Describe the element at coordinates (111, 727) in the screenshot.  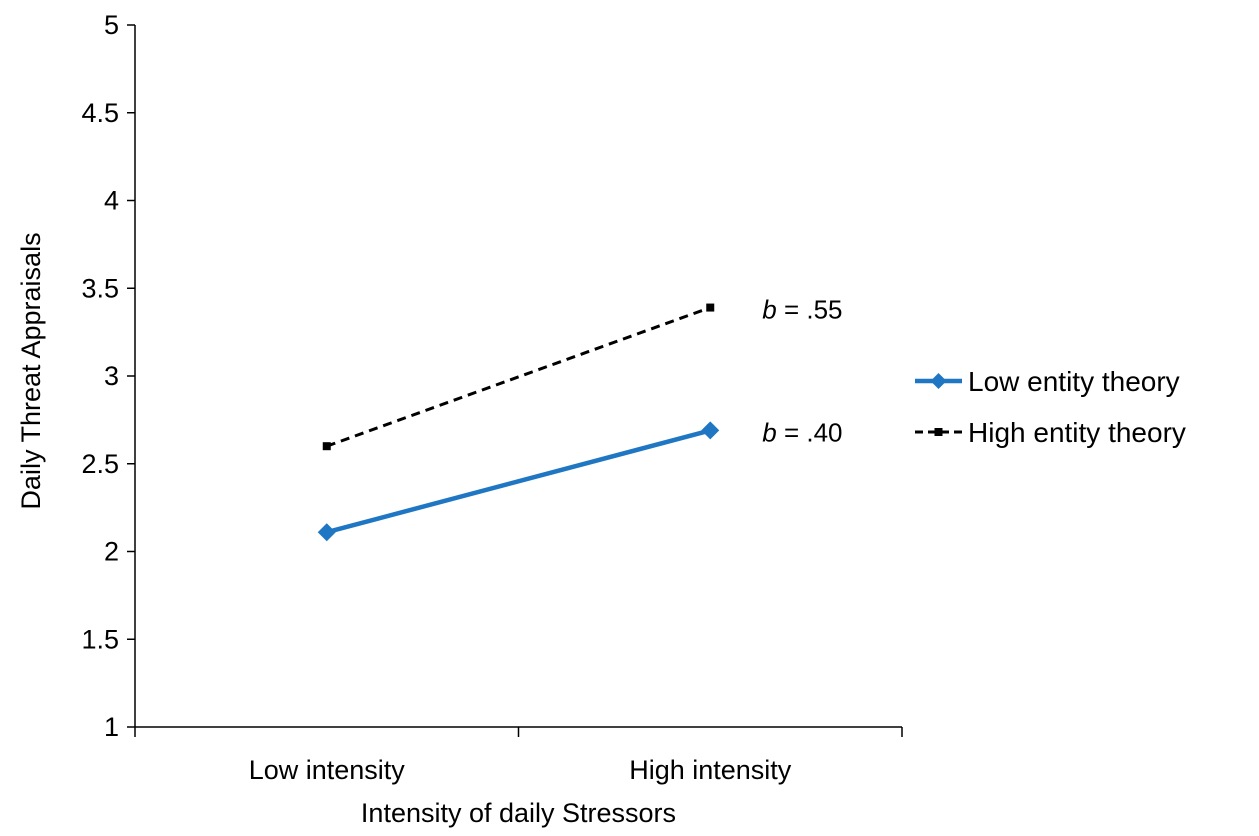
I see `y-tick-label: 1` at that location.